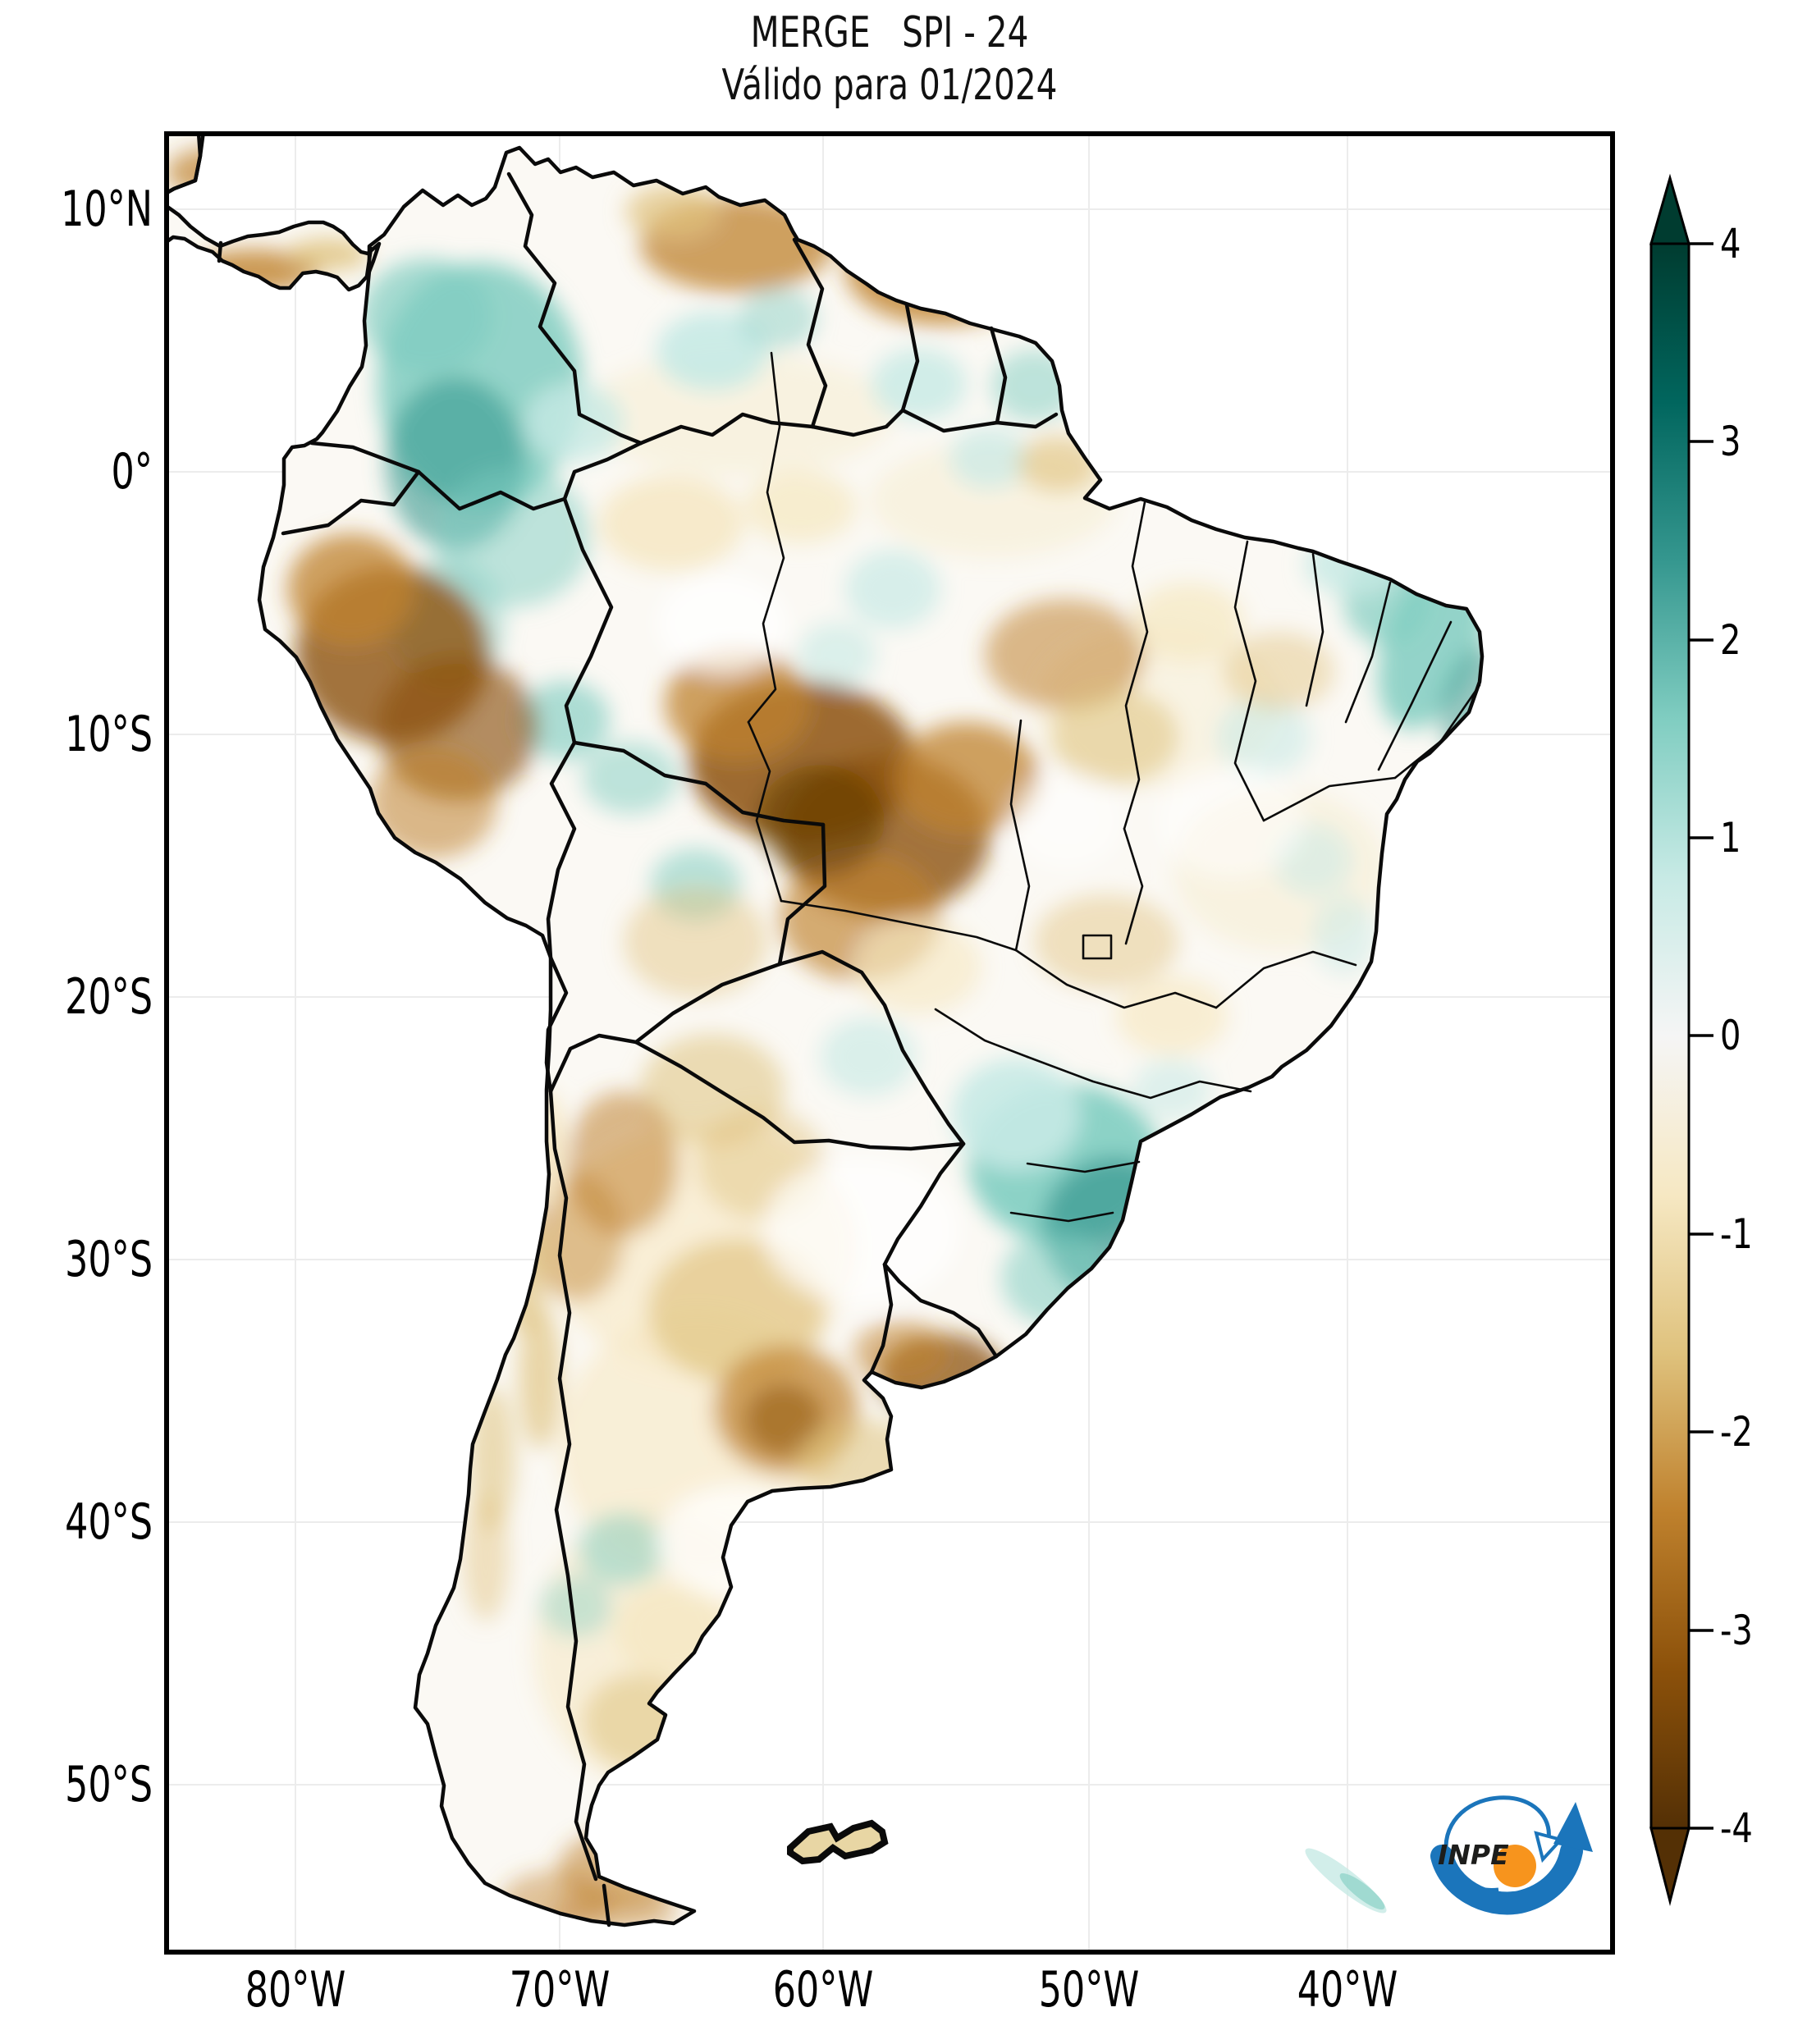 This screenshot has height=2044, width=1798. Describe the element at coordinates (1701, 1036) in the screenshot. I see `colorbar-ticks` at that location.